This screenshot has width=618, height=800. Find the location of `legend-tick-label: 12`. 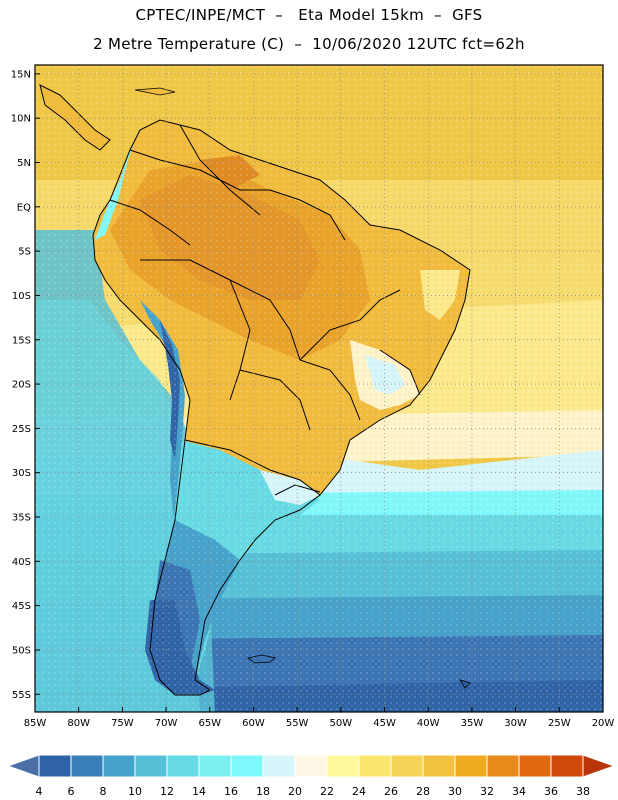

legend-tick-label: 12 is located at coordinates (167, 791).